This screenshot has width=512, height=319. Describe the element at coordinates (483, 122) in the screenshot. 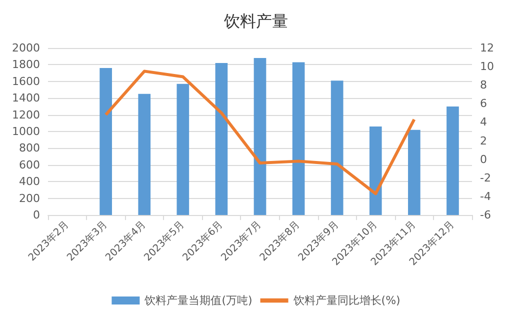

I see `y2-tick-label: 4` at that location.